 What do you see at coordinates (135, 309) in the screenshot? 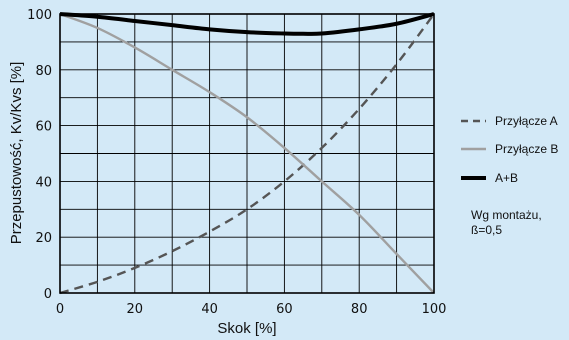
I see `x-tick-label: 20` at bounding box center [135, 309].